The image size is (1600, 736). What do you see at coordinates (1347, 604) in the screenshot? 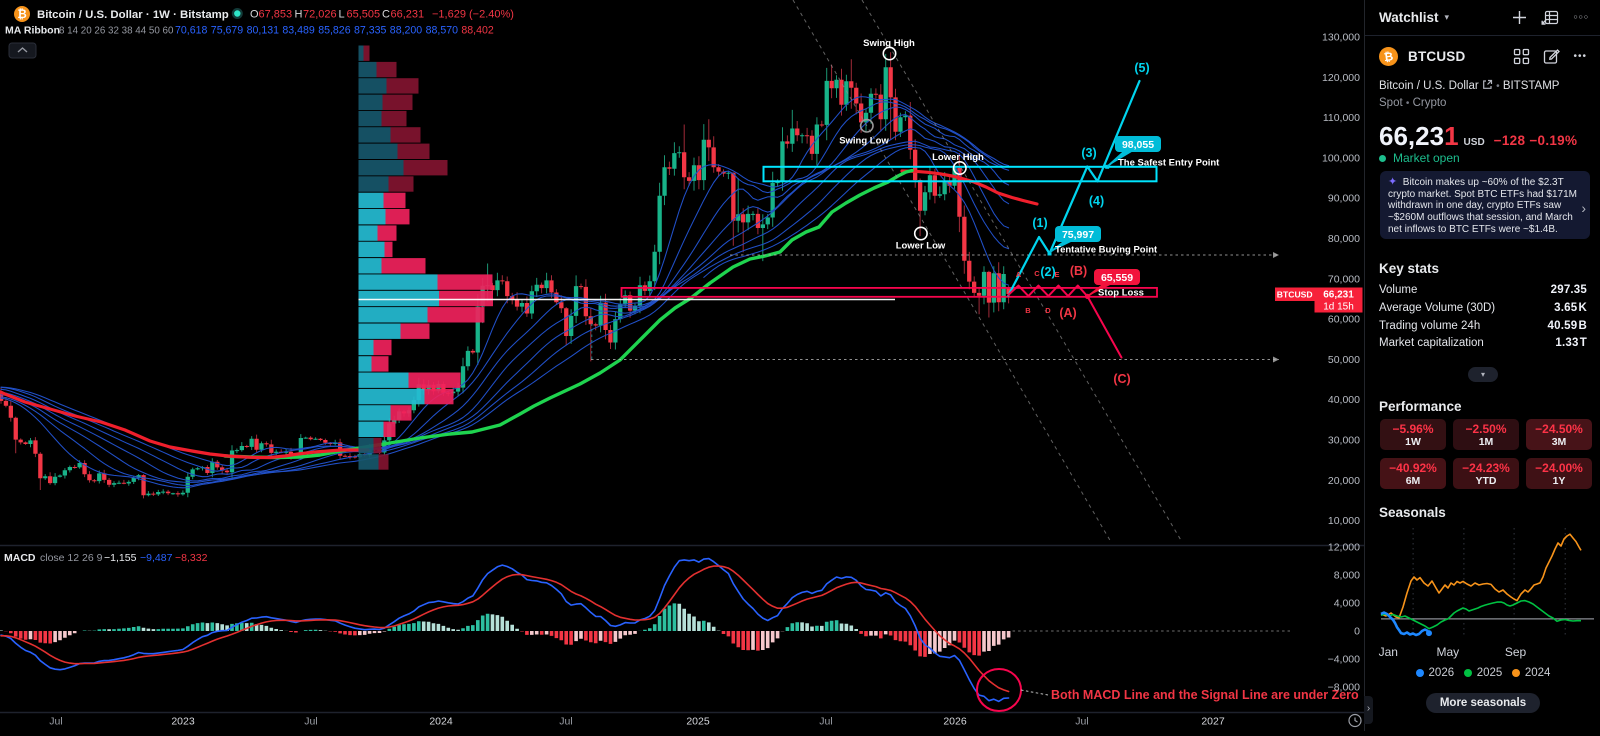
I see `svg-text: 4,000` at bounding box center [1347, 604].